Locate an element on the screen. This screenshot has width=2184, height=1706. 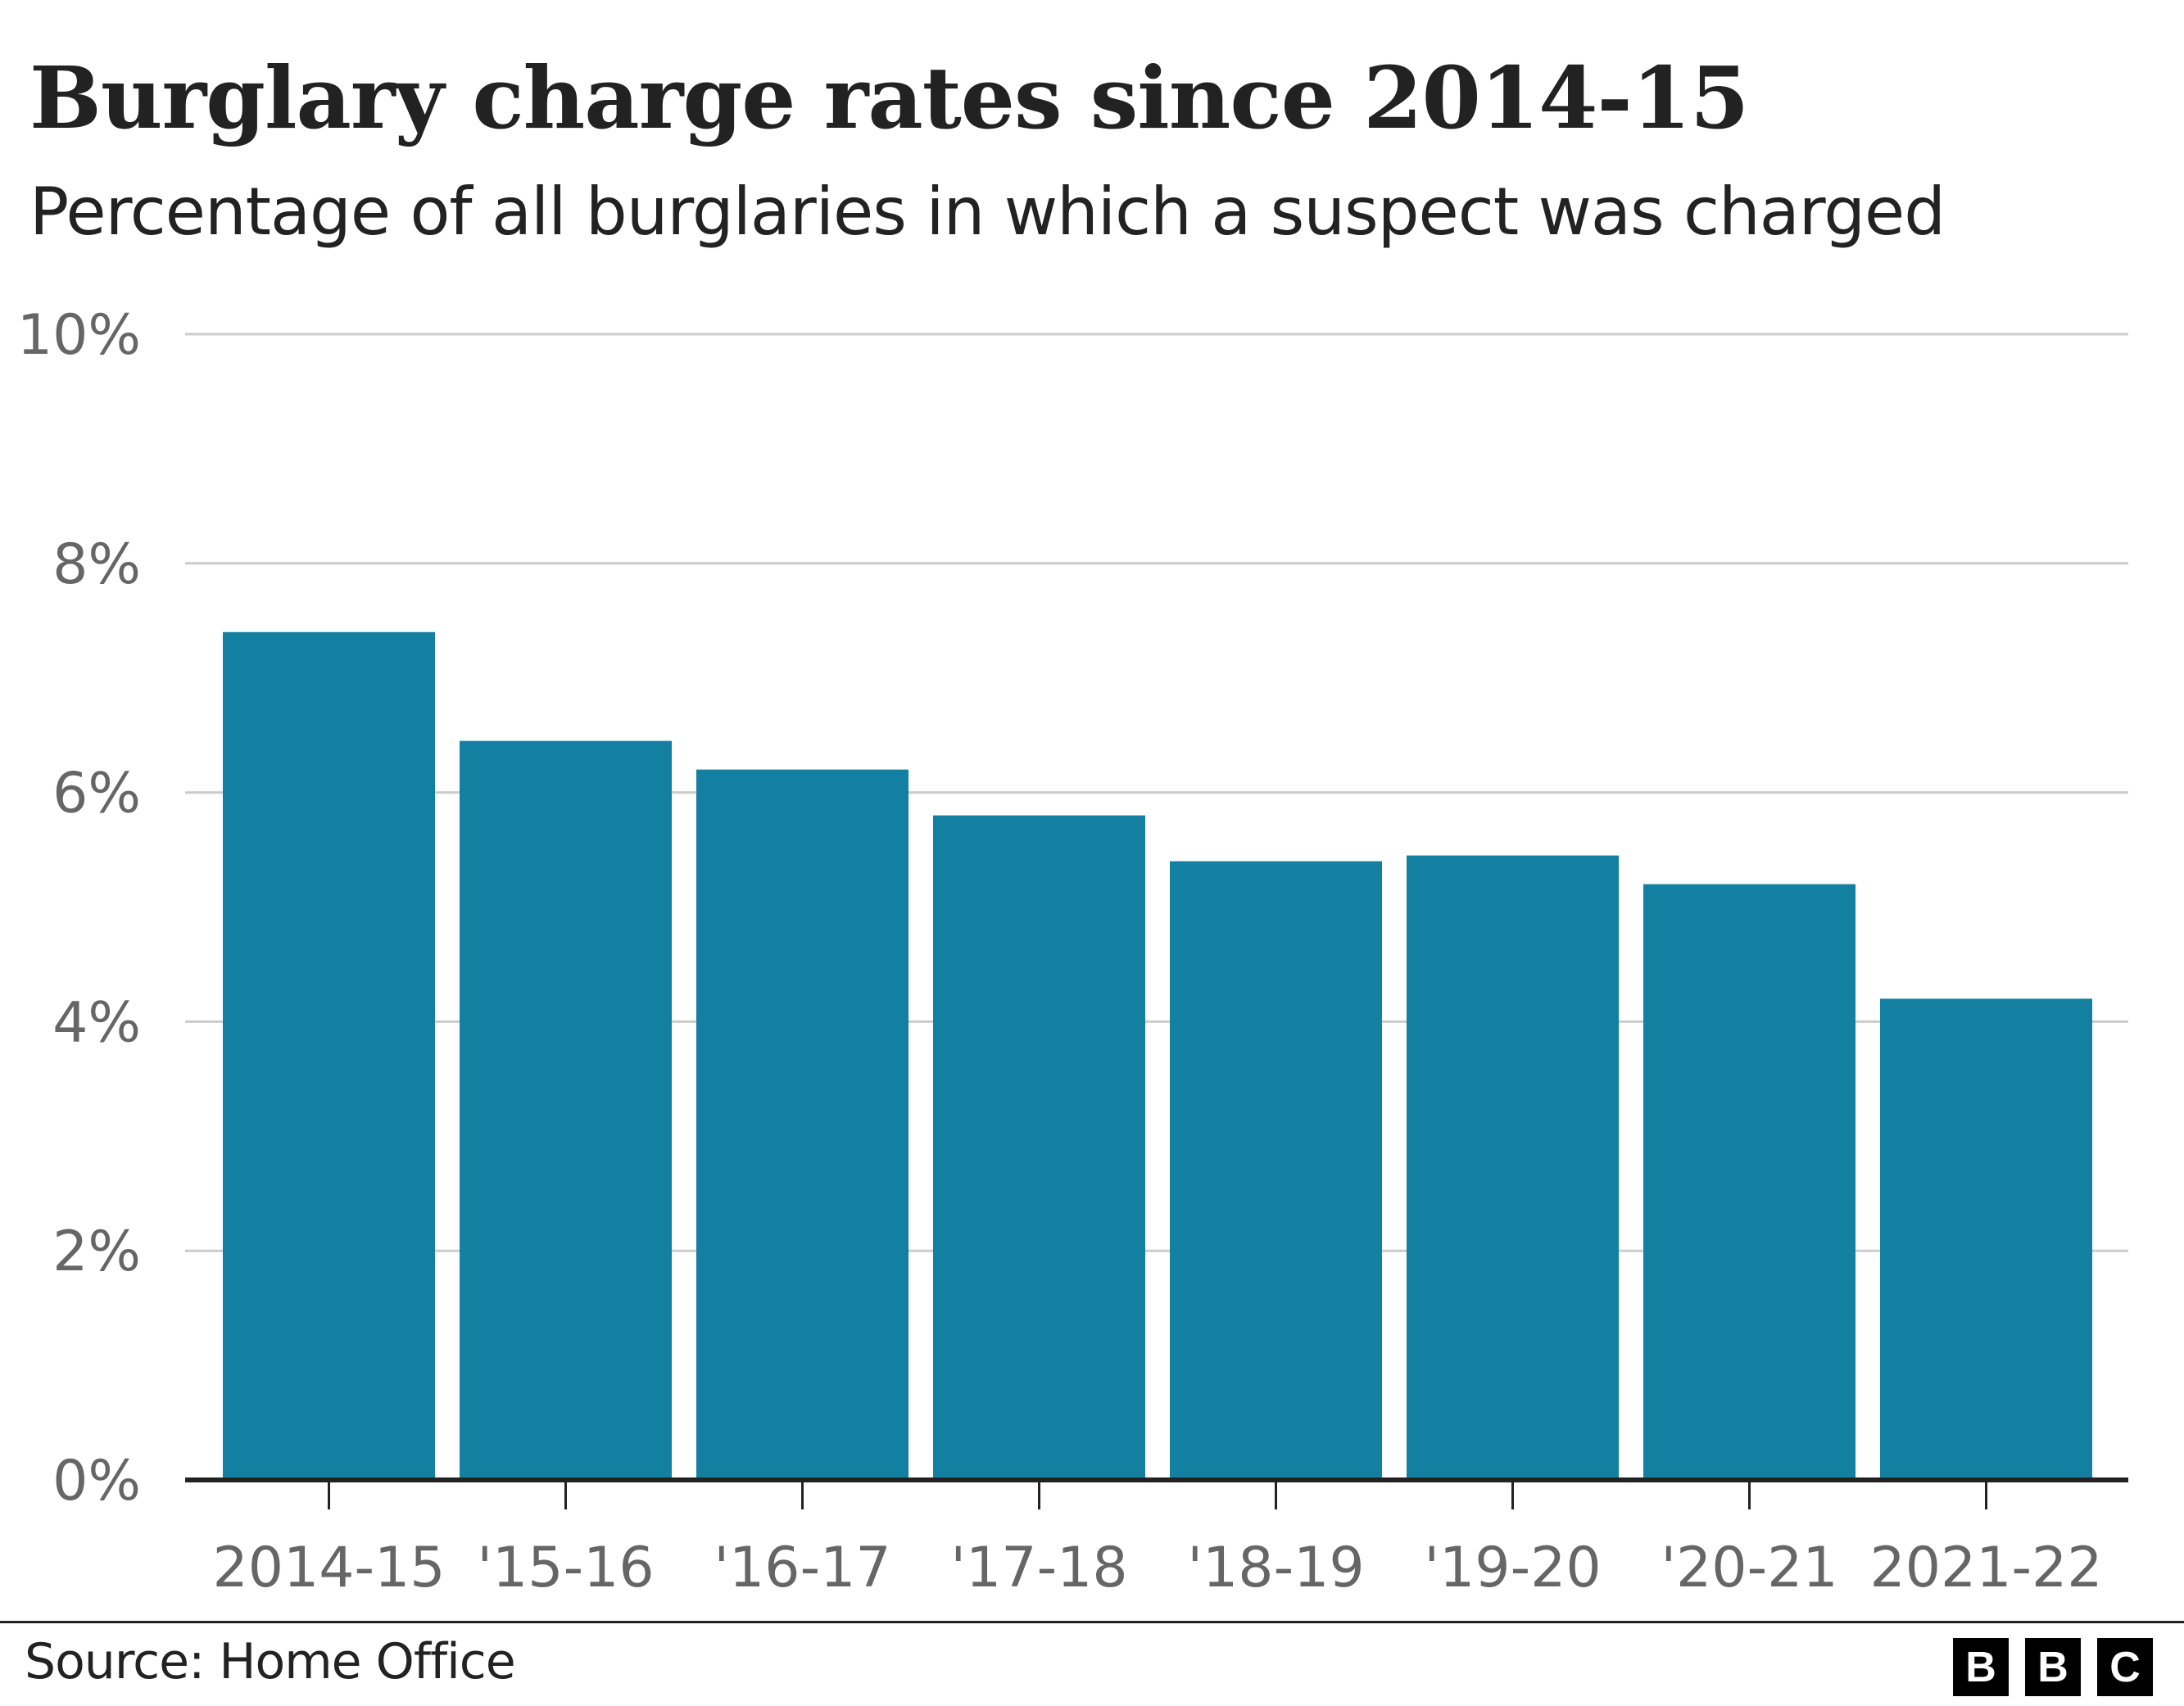
y-tick-label: 10% is located at coordinates (79, 335).